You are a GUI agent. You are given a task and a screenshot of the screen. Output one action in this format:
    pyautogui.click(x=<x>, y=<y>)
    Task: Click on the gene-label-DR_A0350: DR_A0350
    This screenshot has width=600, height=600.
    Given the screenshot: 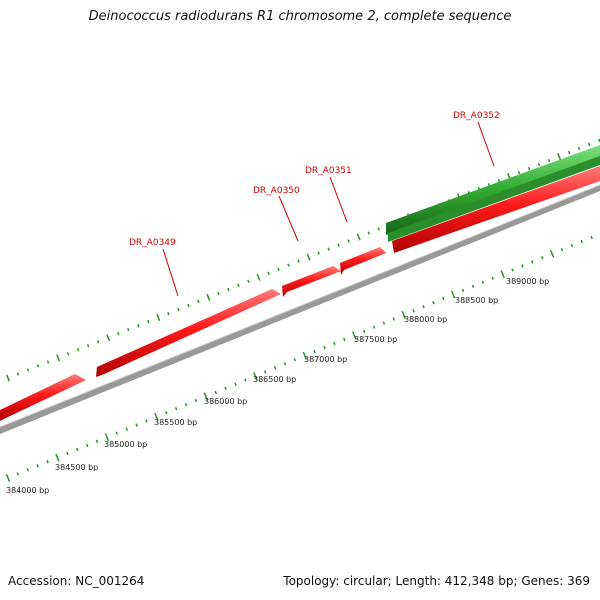 What is the action you would take?
    pyautogui.click(x=276, y=191)
    